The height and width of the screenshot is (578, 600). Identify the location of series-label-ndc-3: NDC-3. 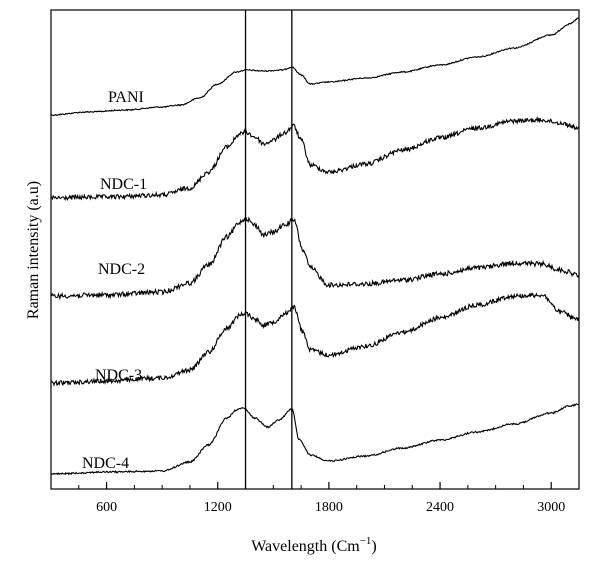
(118, 375).